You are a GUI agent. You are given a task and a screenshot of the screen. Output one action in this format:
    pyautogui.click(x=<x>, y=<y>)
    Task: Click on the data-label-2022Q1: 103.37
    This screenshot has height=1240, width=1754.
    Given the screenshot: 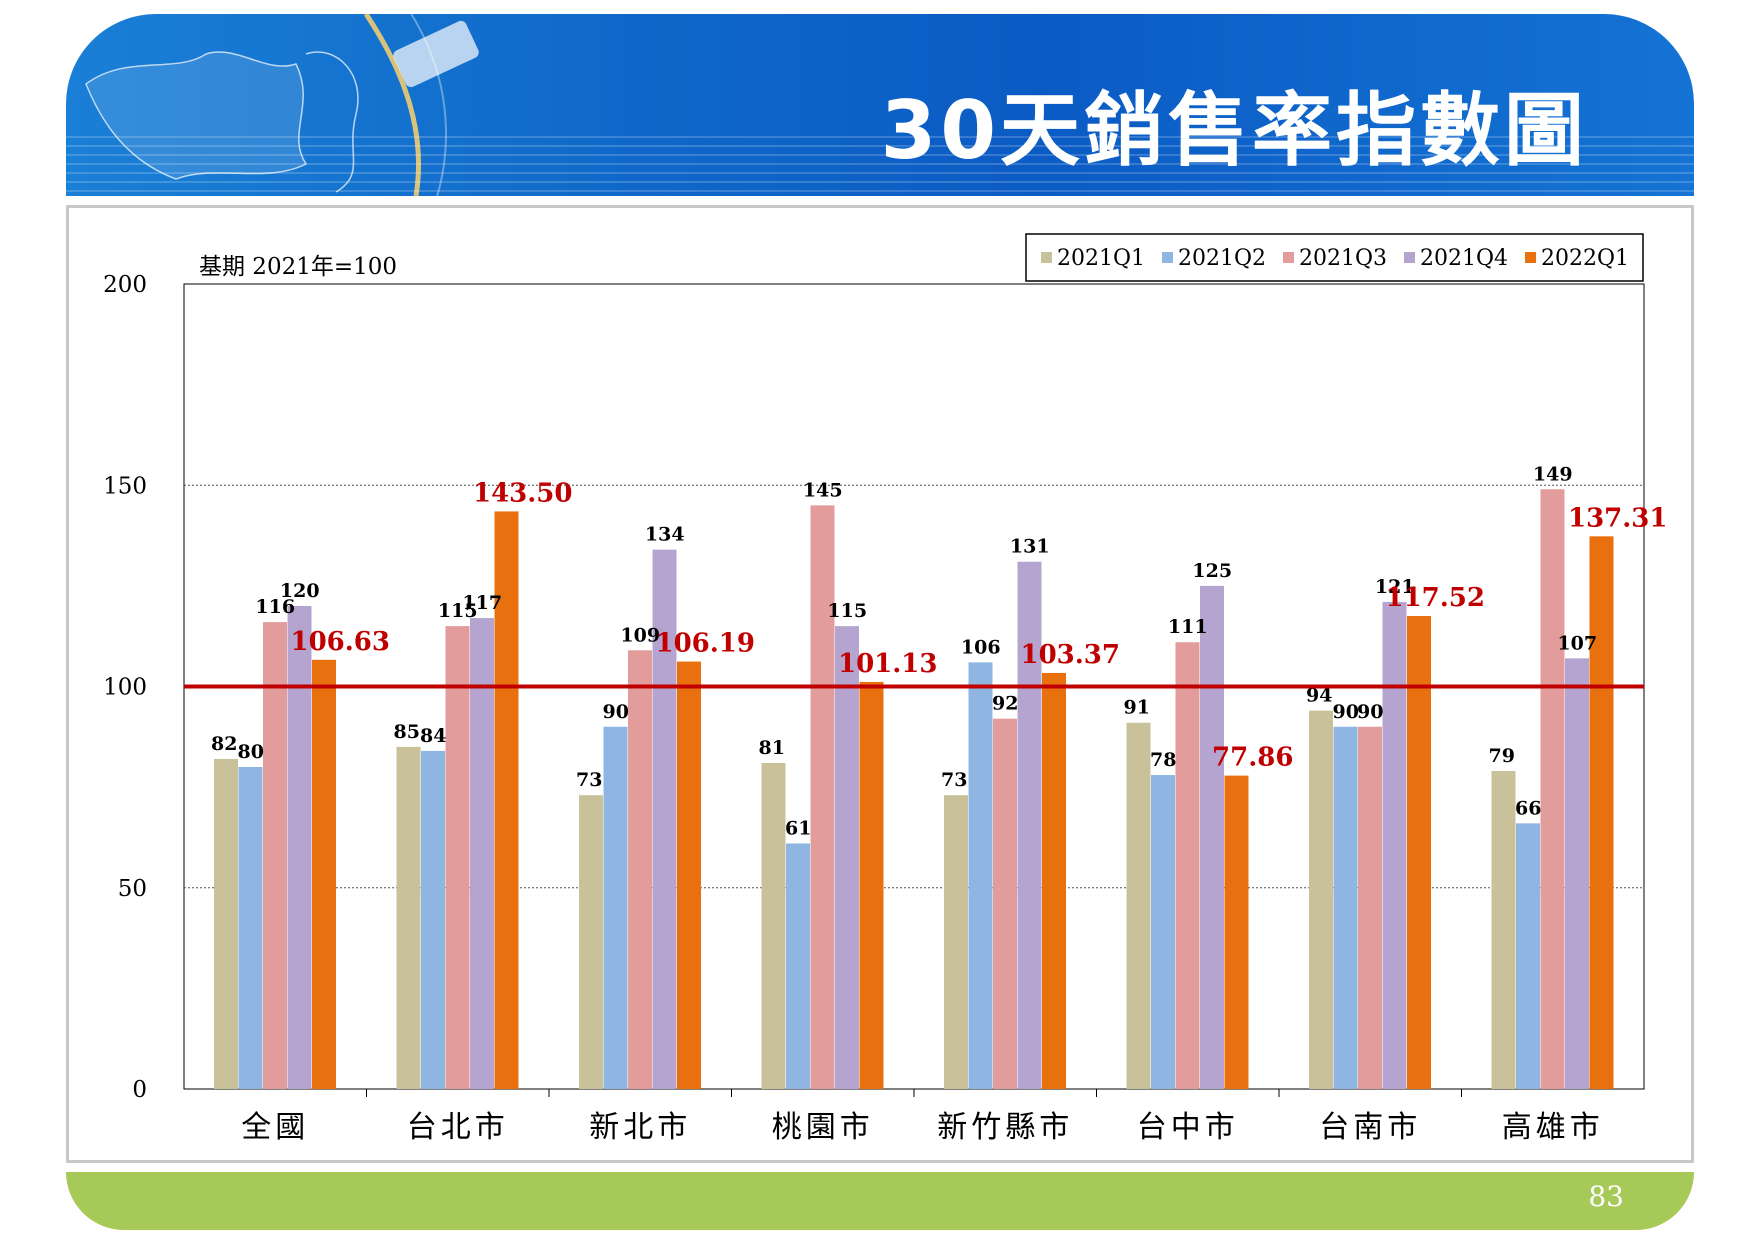 What is the action you would take?
    pyautogui.click(x=1070, y=655)
    